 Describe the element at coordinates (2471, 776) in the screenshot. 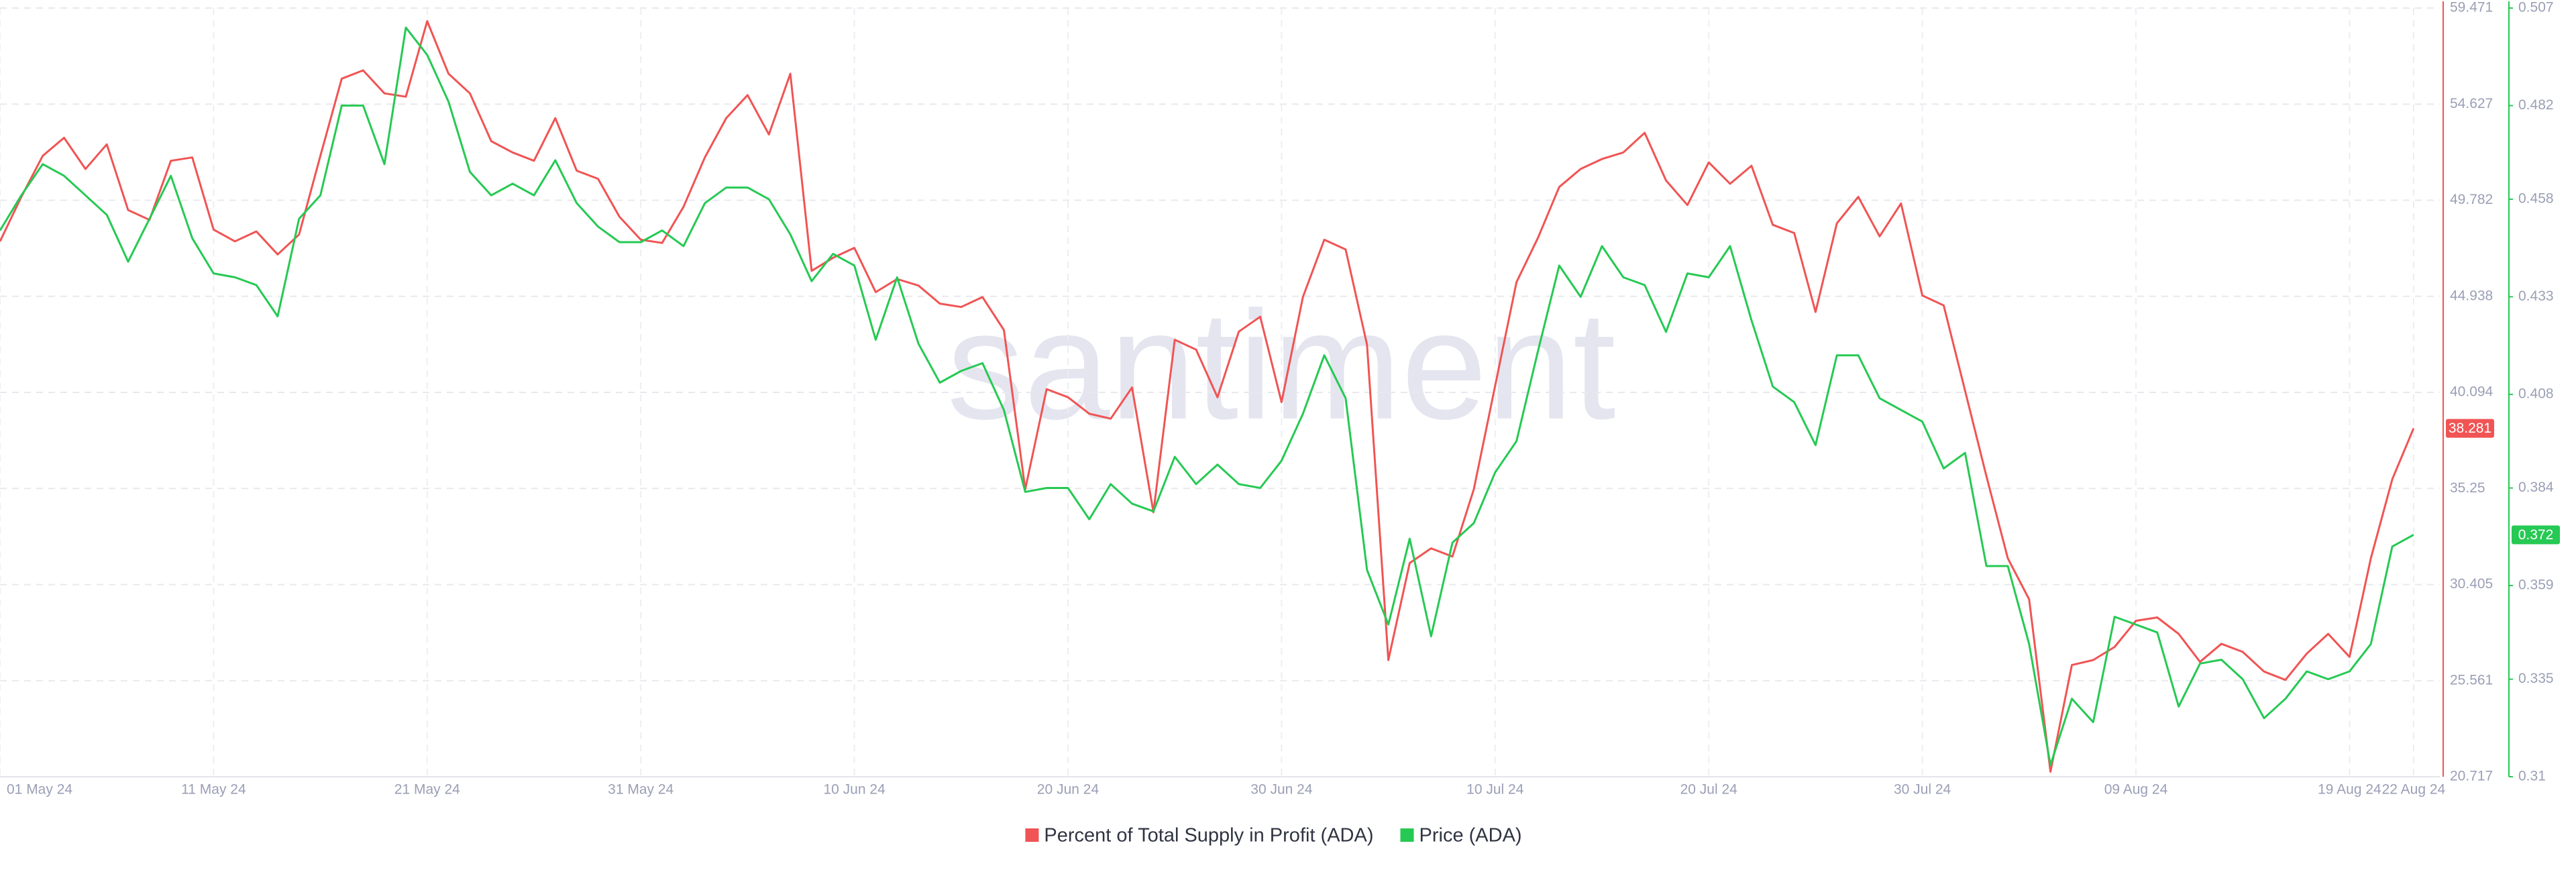

I see `y-tick-label: 20.717` at that location.